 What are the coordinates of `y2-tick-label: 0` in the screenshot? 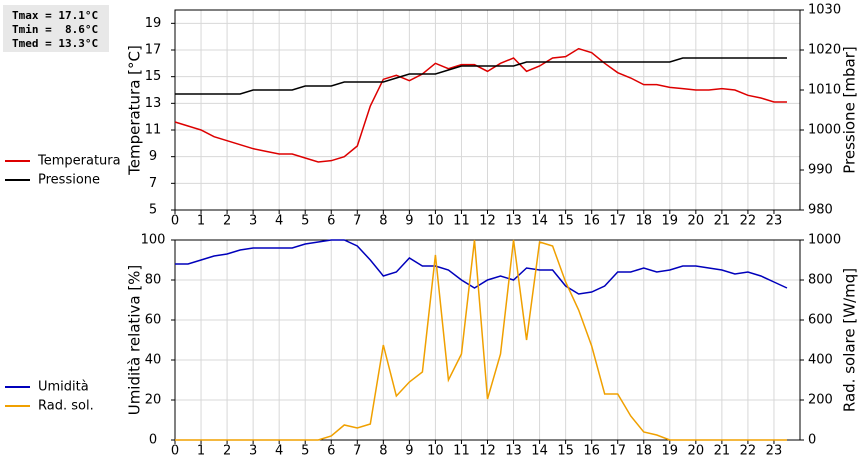 It's located at (812, 440).